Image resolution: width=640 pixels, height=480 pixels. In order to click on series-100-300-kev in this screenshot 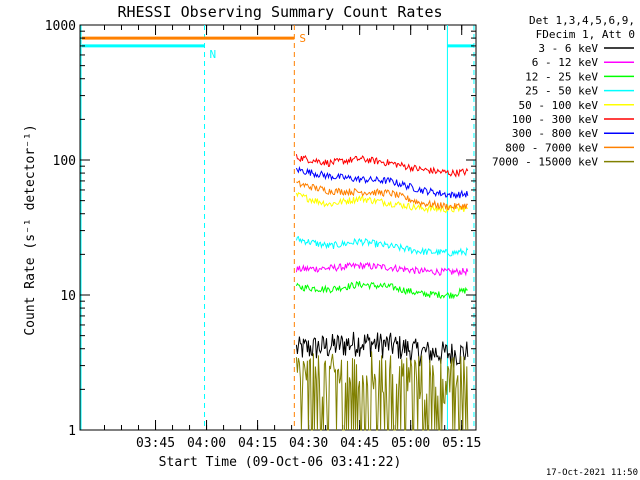, I will do `click(382, 166)`.